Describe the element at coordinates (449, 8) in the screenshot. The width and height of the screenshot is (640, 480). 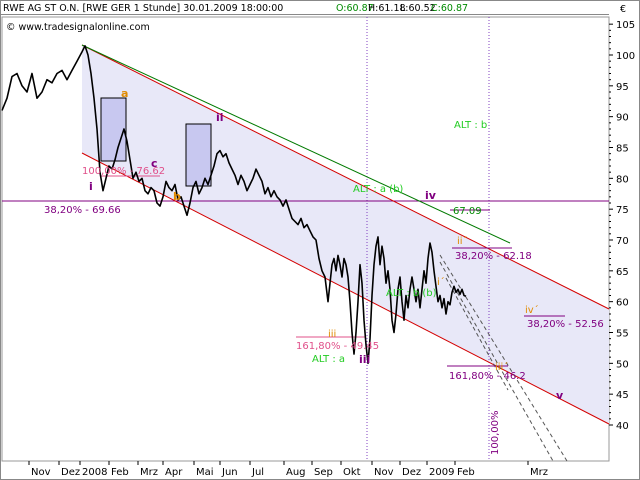
I see `header-close: C:60.87` at that location.